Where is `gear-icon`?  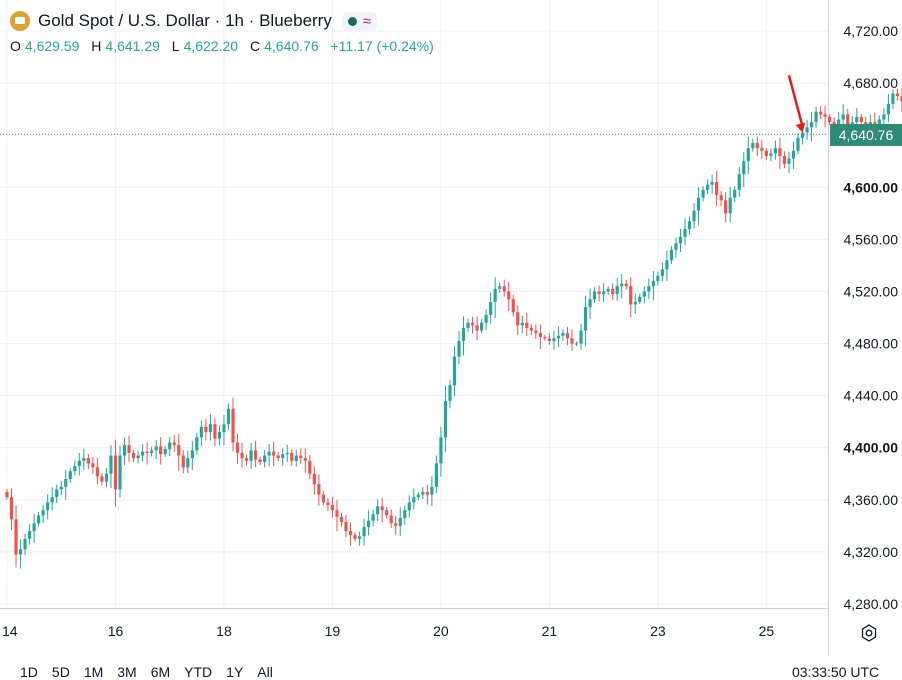 gear-icon is located at coordinates (869, 633).